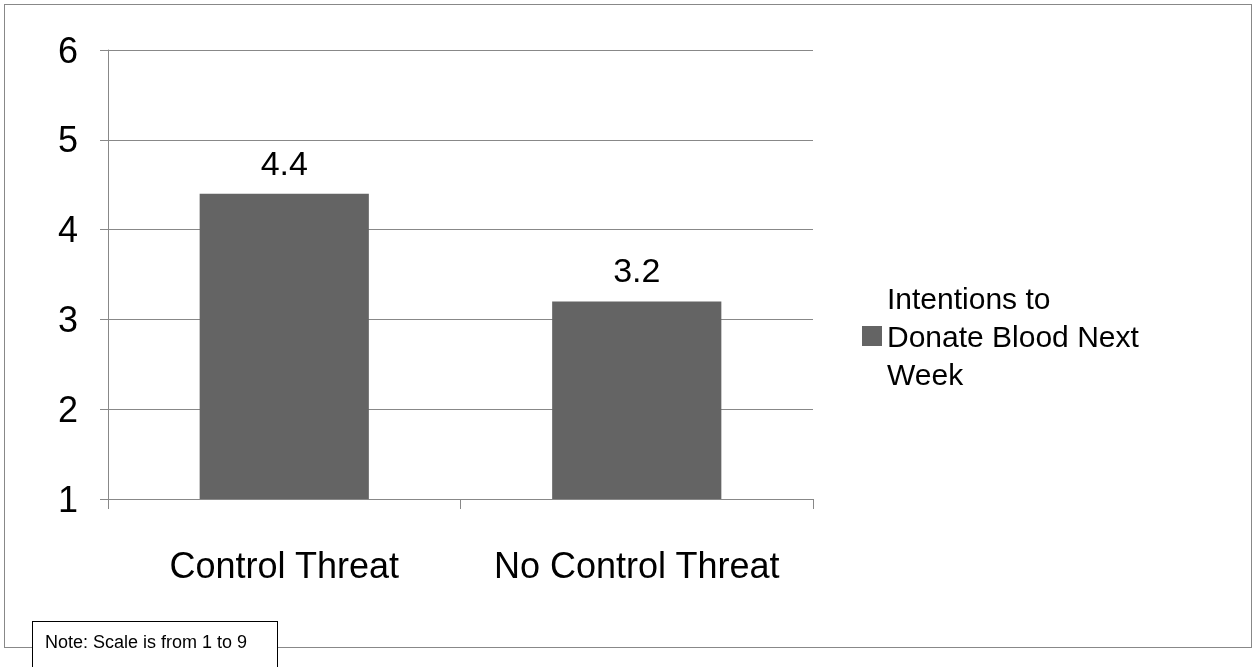 This screenshot has height=667, width=1258. I want to click on data-label: 3.2, so click(637, 270).